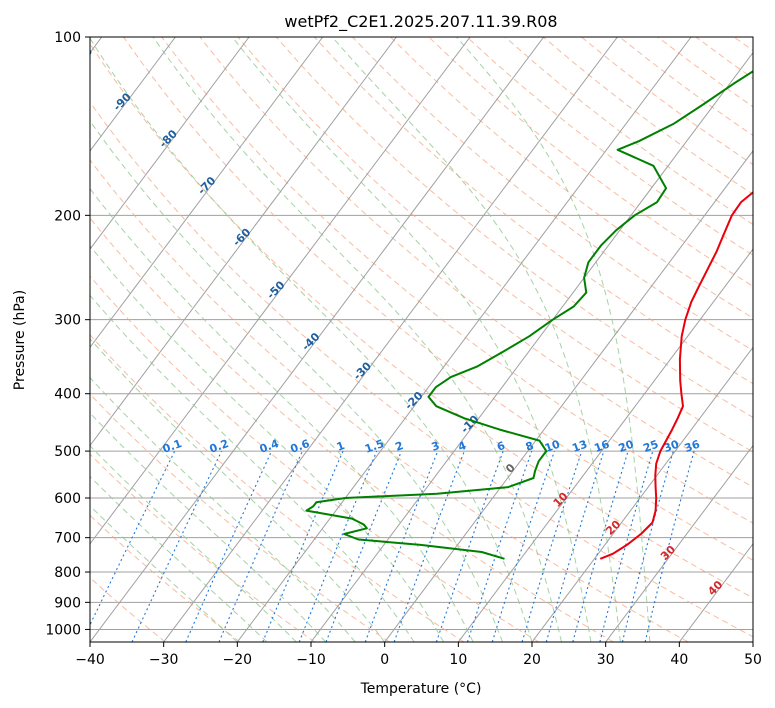 The image size is (775, 708). Describe the element at coordinates (67, 539) in the screenshot. I see `y-tick-label: 700` at that location.